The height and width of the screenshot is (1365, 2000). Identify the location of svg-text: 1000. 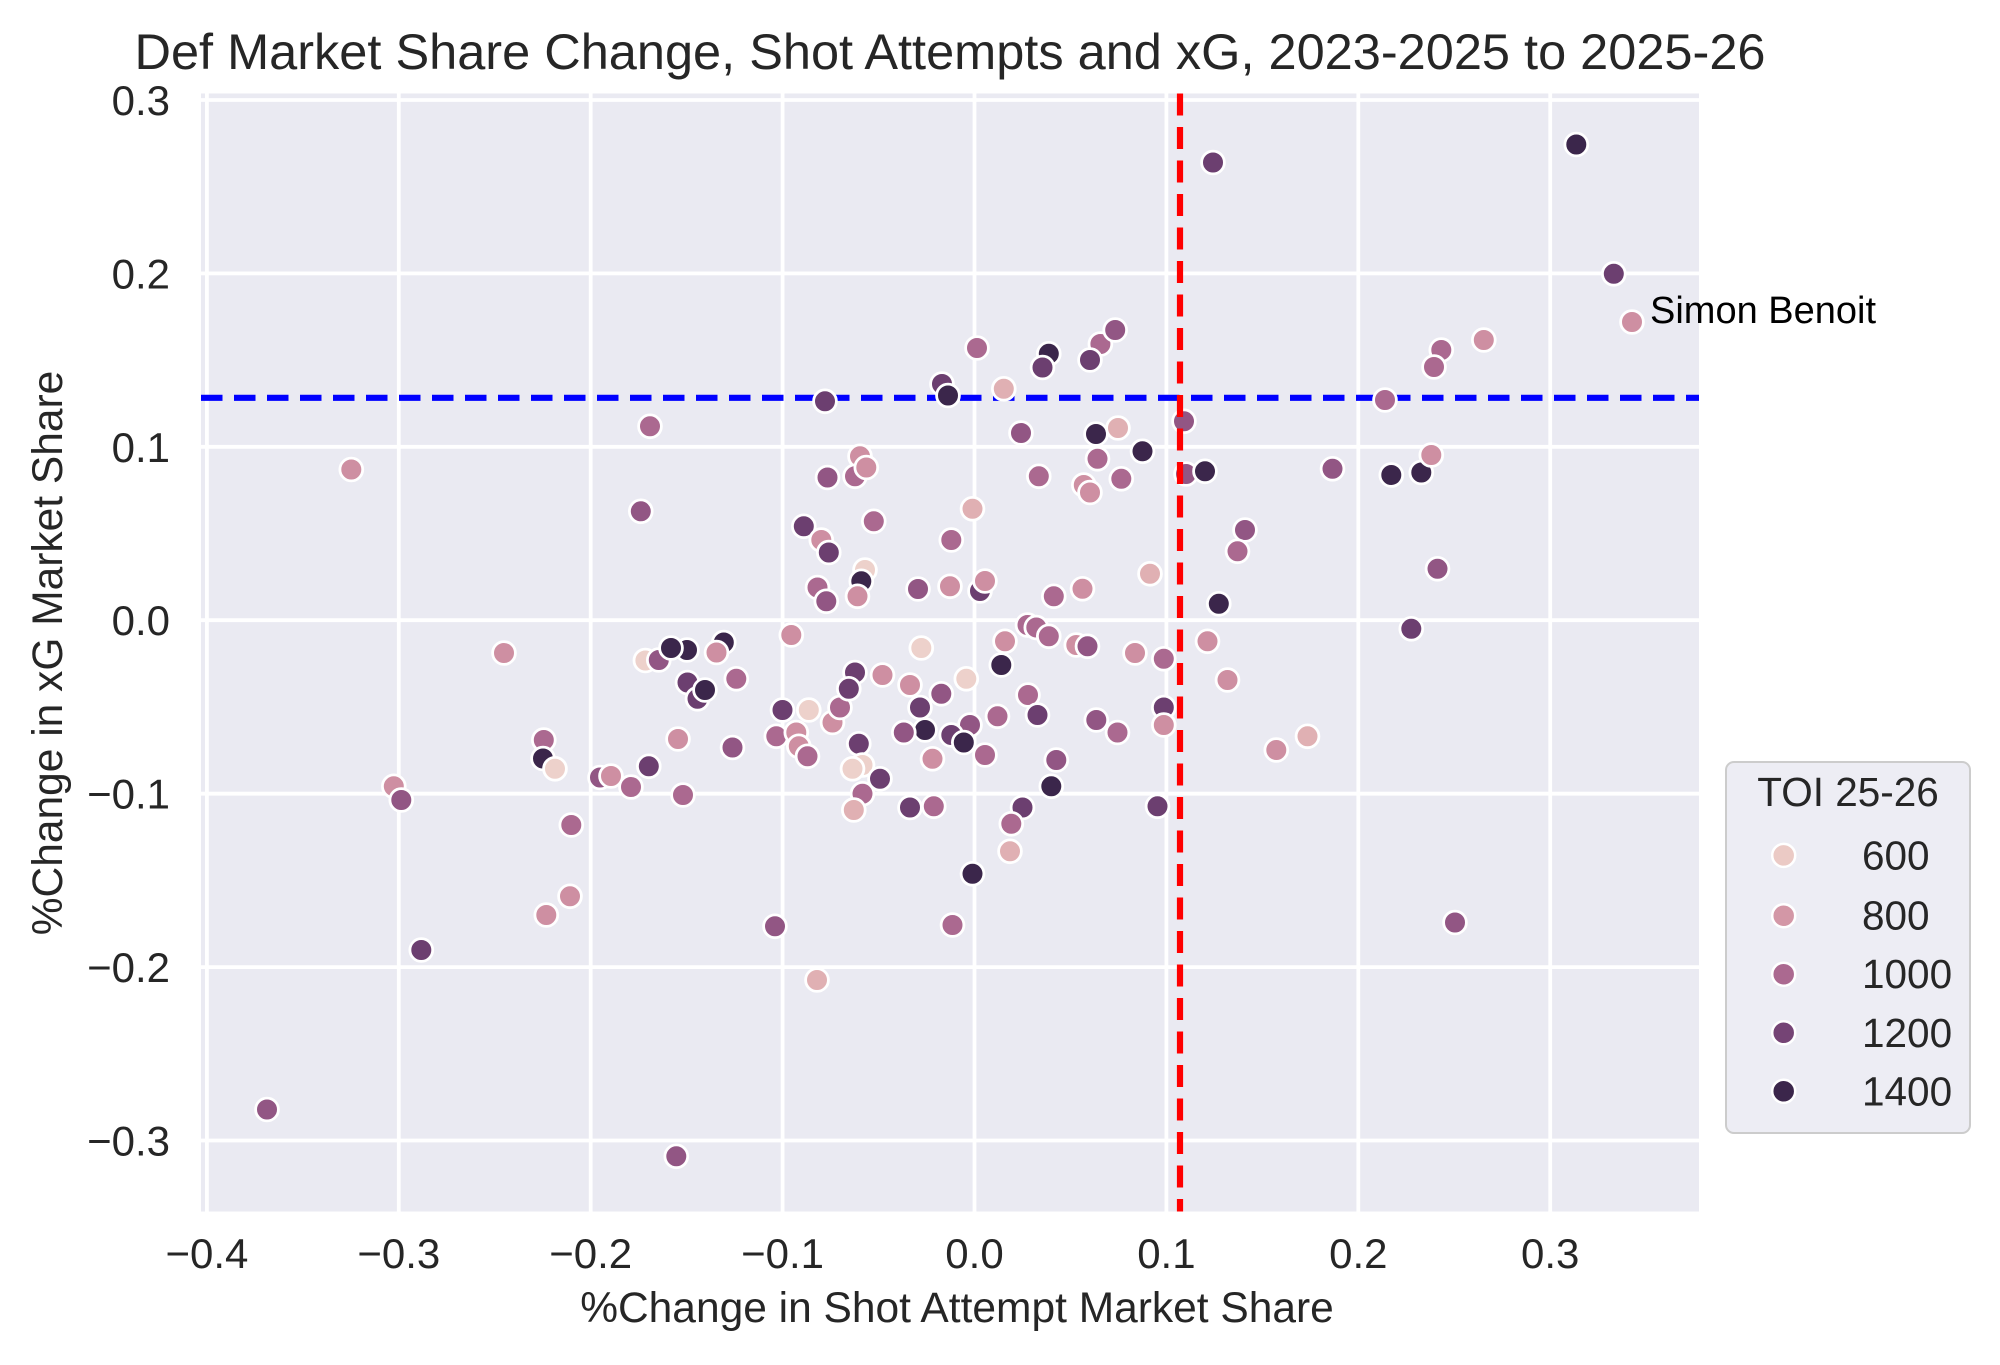
(1907, 974).